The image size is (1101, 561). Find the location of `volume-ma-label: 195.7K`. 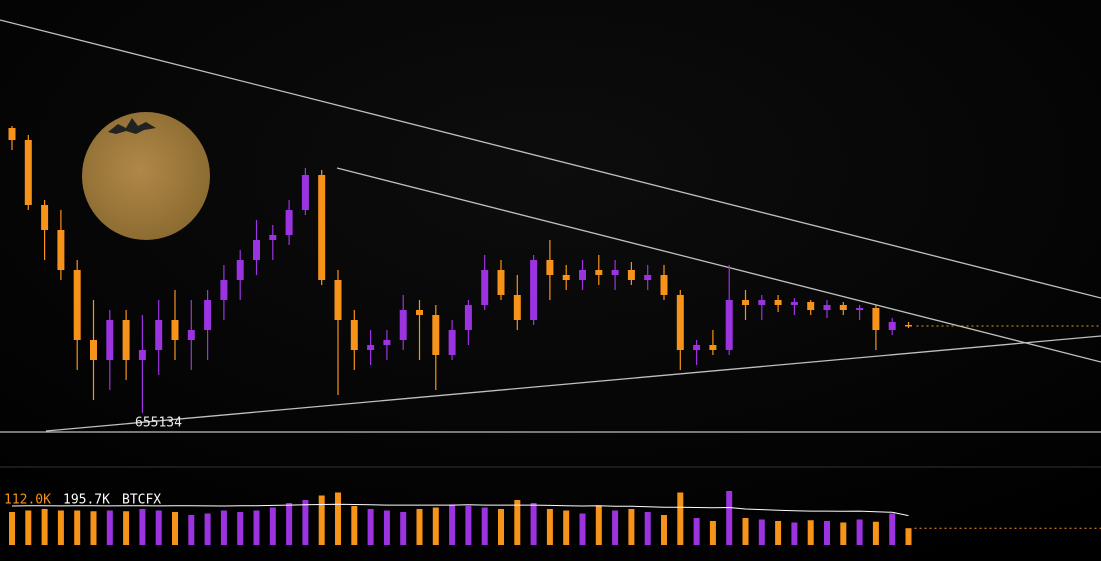

volume-ma-label: 195.7K is located at coordinates (86, 500).